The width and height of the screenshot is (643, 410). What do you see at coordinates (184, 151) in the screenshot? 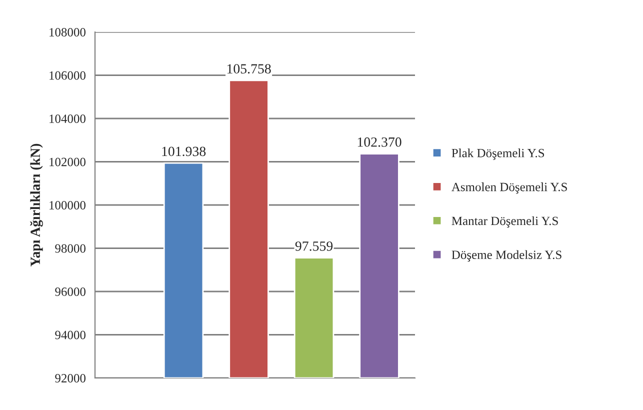
I see `data-label: 101.938` at bounding box center [184, 151].